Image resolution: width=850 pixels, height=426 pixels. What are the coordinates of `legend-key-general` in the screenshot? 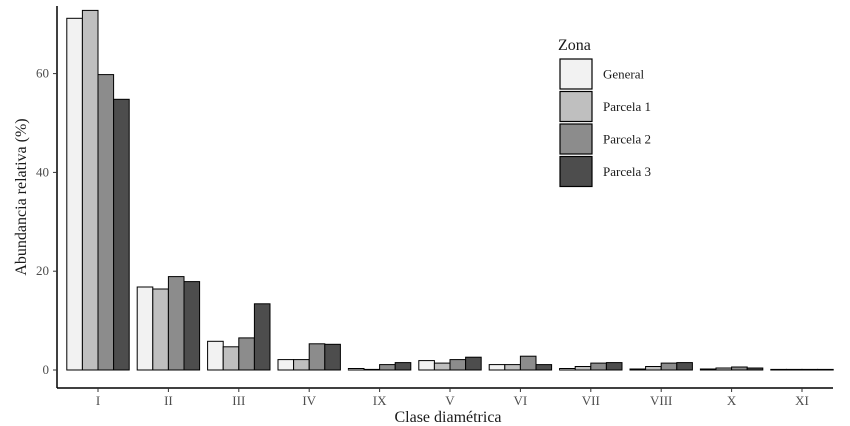 It's located at (576, 74).